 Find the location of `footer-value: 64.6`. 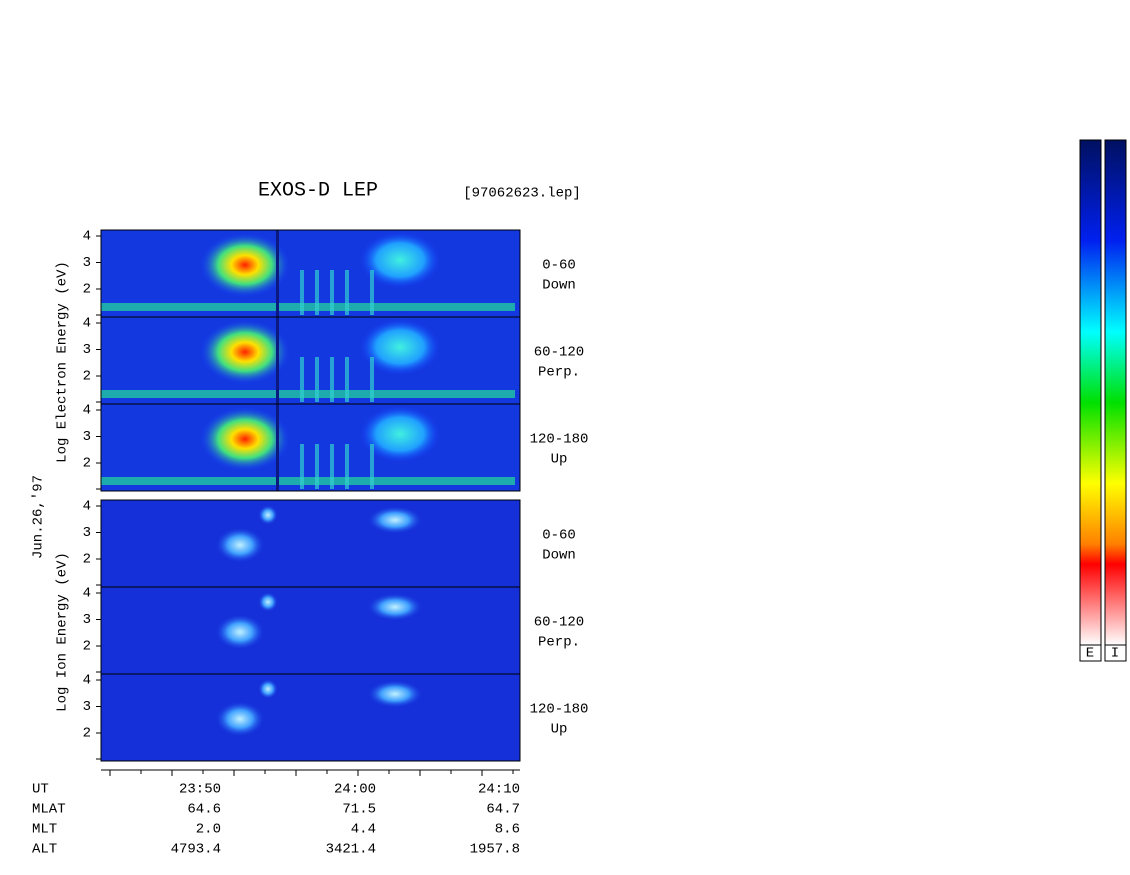

footer-value: 64.6 is located at coordinates (204, 810).